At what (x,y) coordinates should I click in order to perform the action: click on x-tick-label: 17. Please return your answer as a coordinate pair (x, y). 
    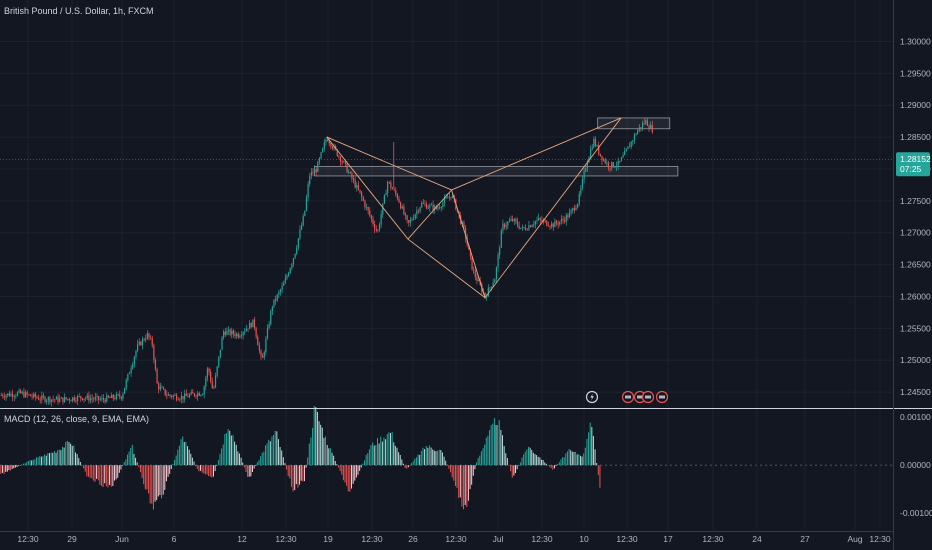
    Looking at the image, I should click on (668, 539).